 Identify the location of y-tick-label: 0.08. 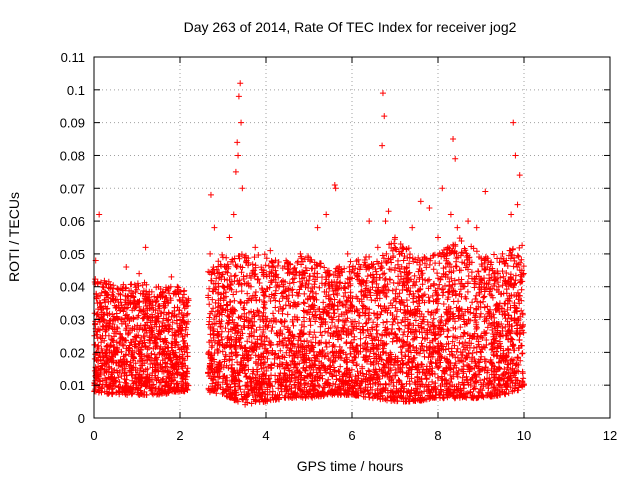
(72, 155).